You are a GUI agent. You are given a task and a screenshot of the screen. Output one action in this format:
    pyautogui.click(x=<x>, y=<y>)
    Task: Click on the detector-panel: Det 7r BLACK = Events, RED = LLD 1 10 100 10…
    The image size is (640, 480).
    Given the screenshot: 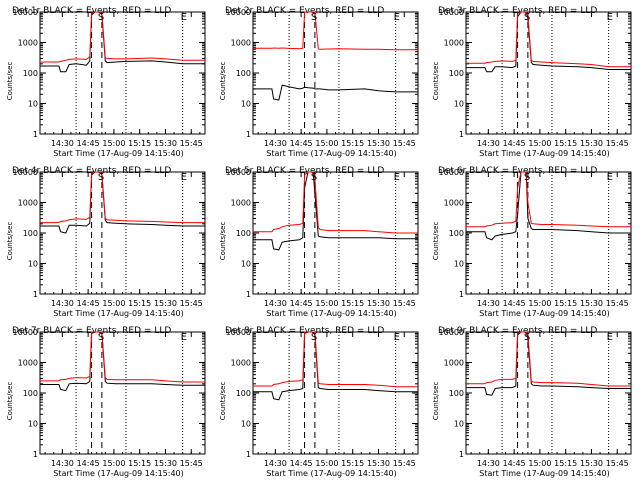 What is the action you would take?
    pyautogui.click(x=106, y=402)
    